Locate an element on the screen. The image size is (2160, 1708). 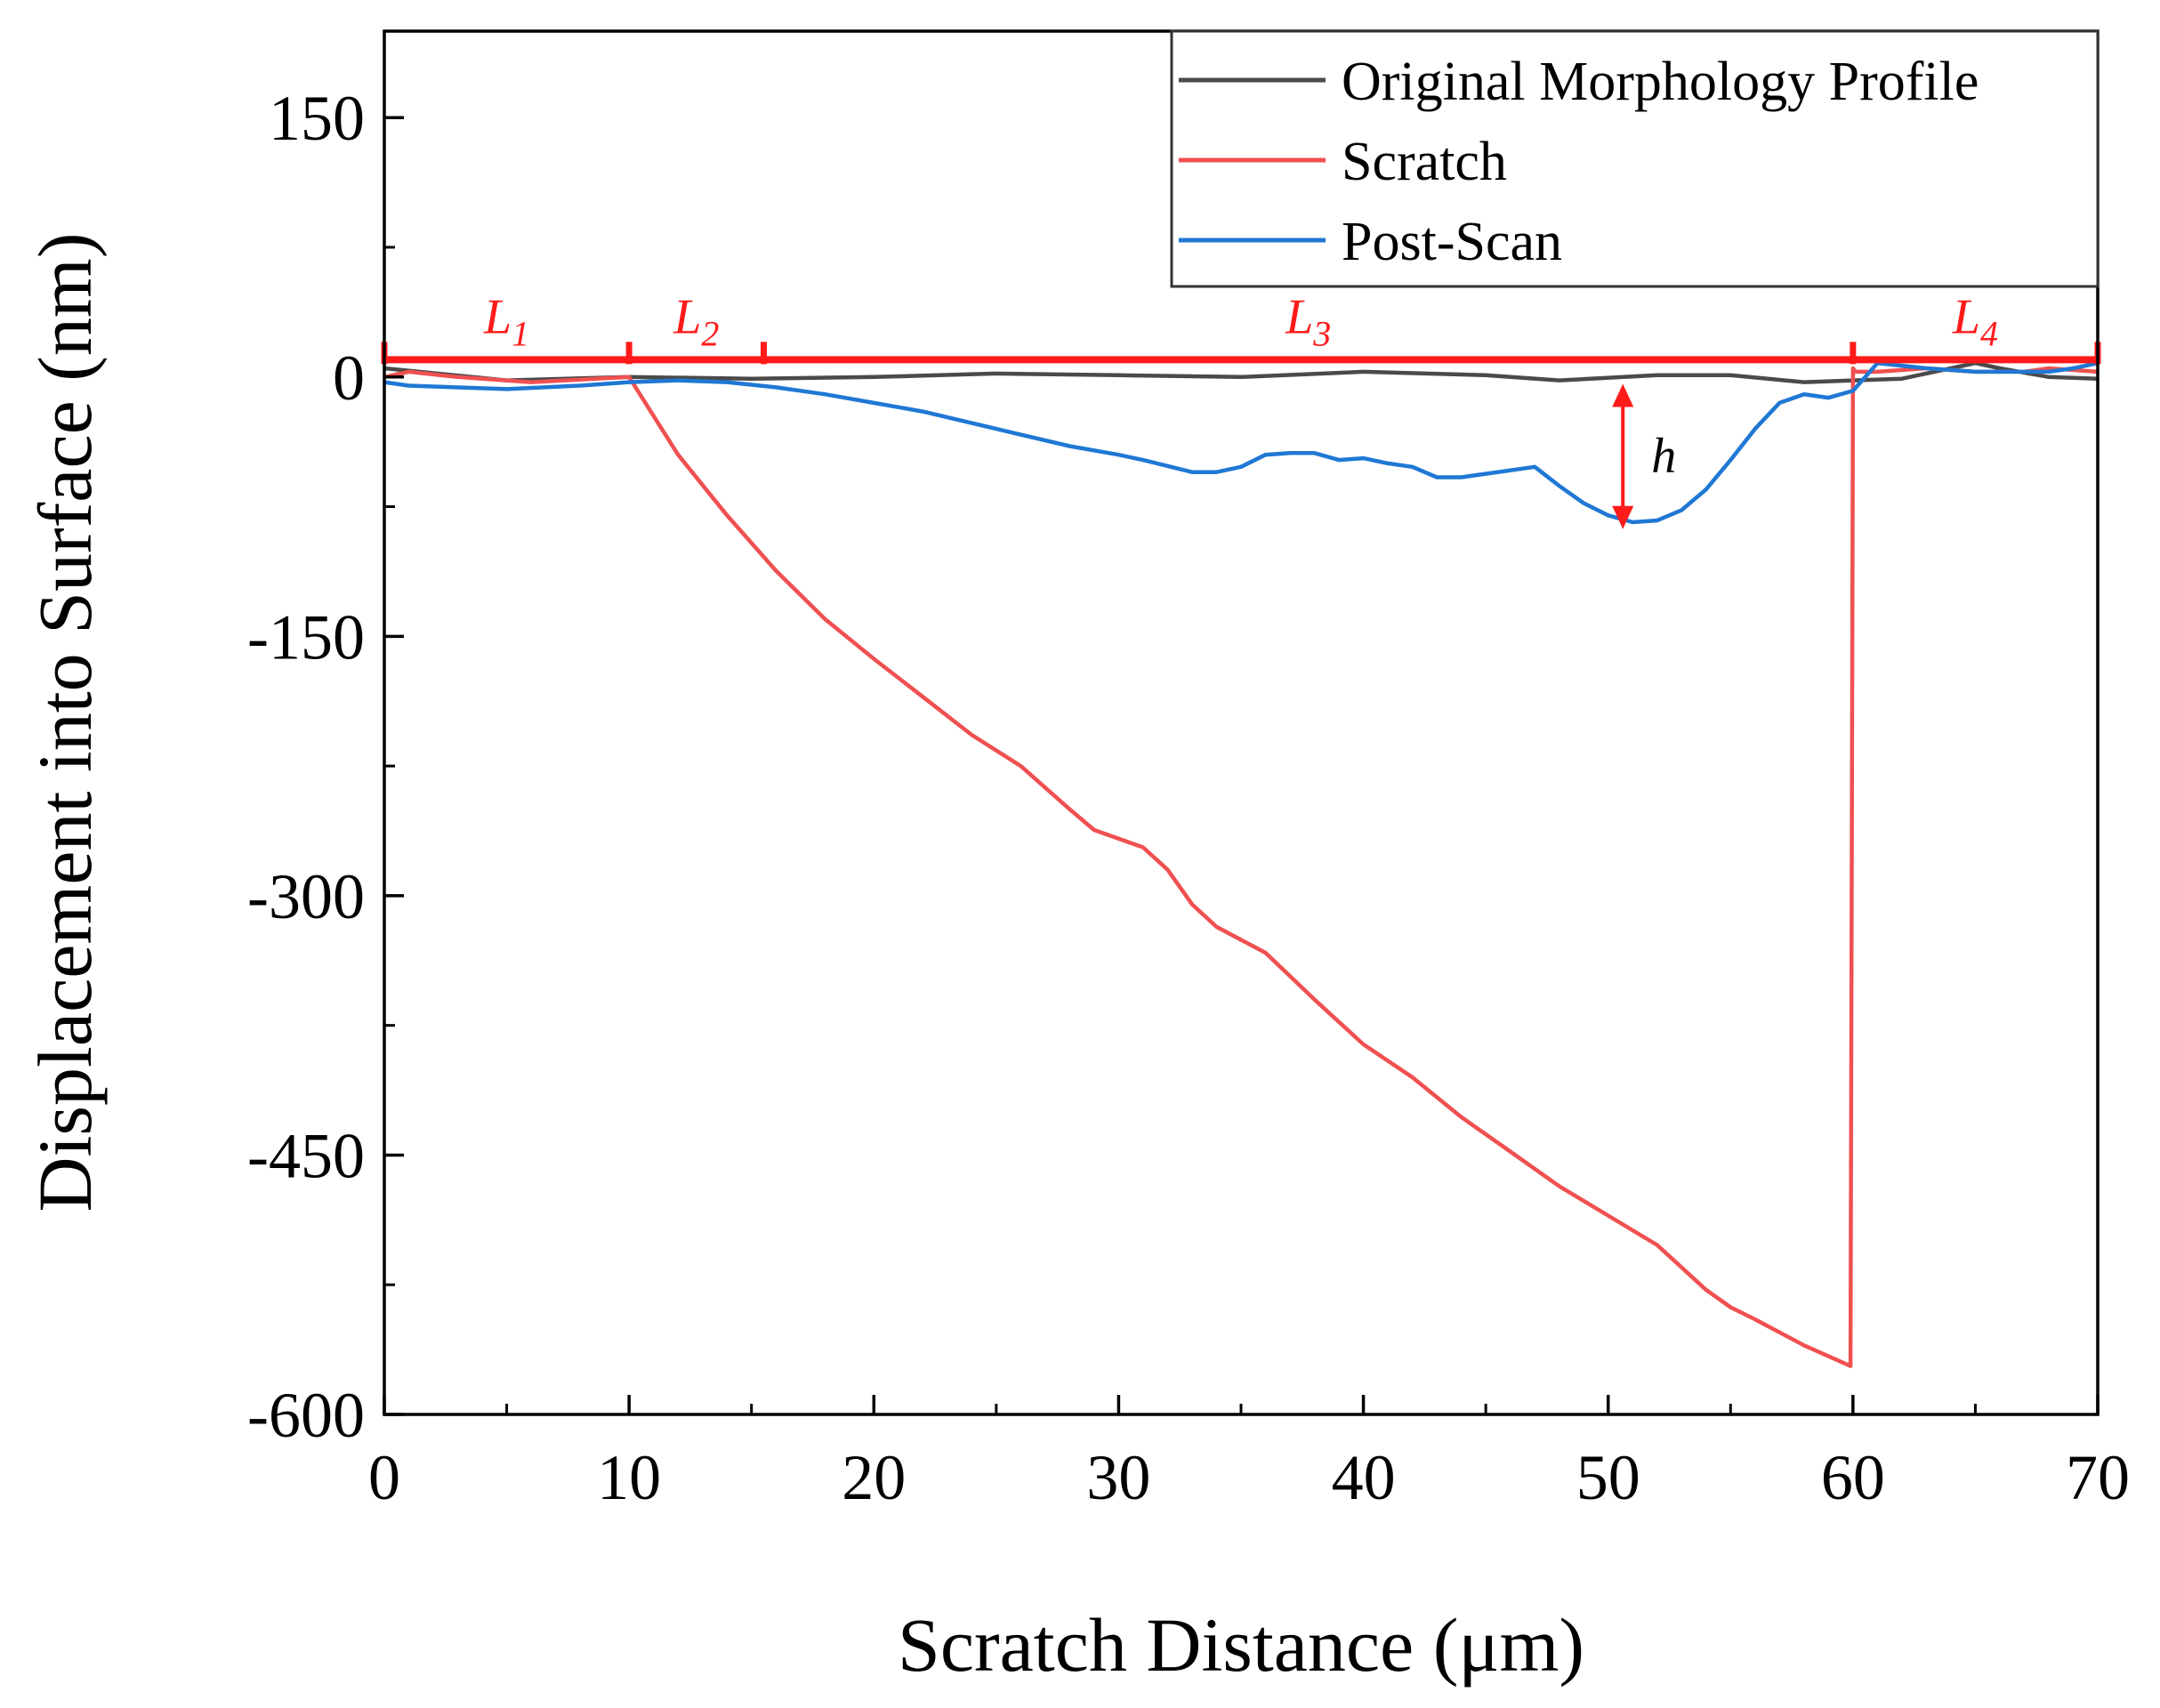
x-axis-ticks: 0 10 20 30 40 50 60 70 is located at coordinates (1249, 1454).